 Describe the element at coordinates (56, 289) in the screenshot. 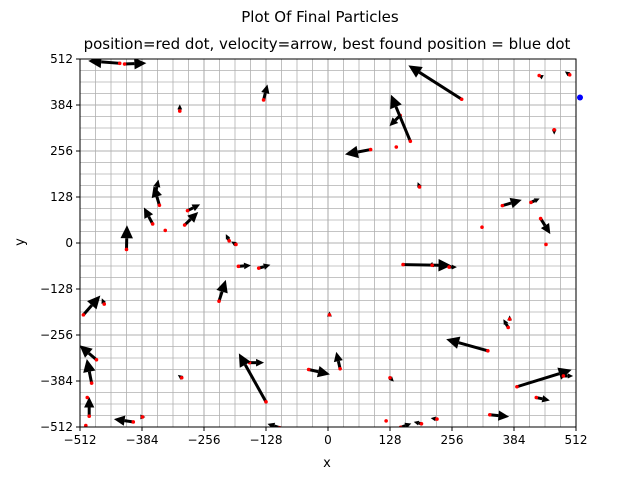

I see `y-tick-label: −128` at that location.